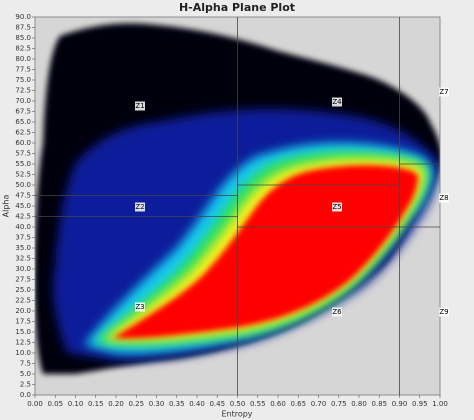 The image size is (474, 420). What do you see at coordinates (23, 311) in the screenshot?
I see `y-tick-label: 20.0` at bounding box center [23, 311].